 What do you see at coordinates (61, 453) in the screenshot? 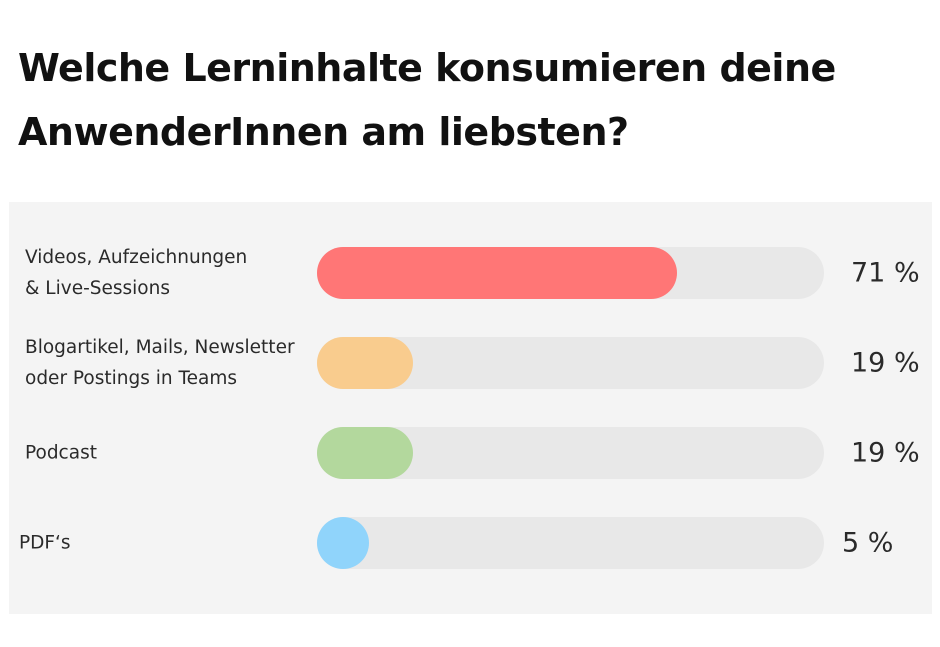
I see `category-label-podcast: Podcast` at bounding box center [61, 453].